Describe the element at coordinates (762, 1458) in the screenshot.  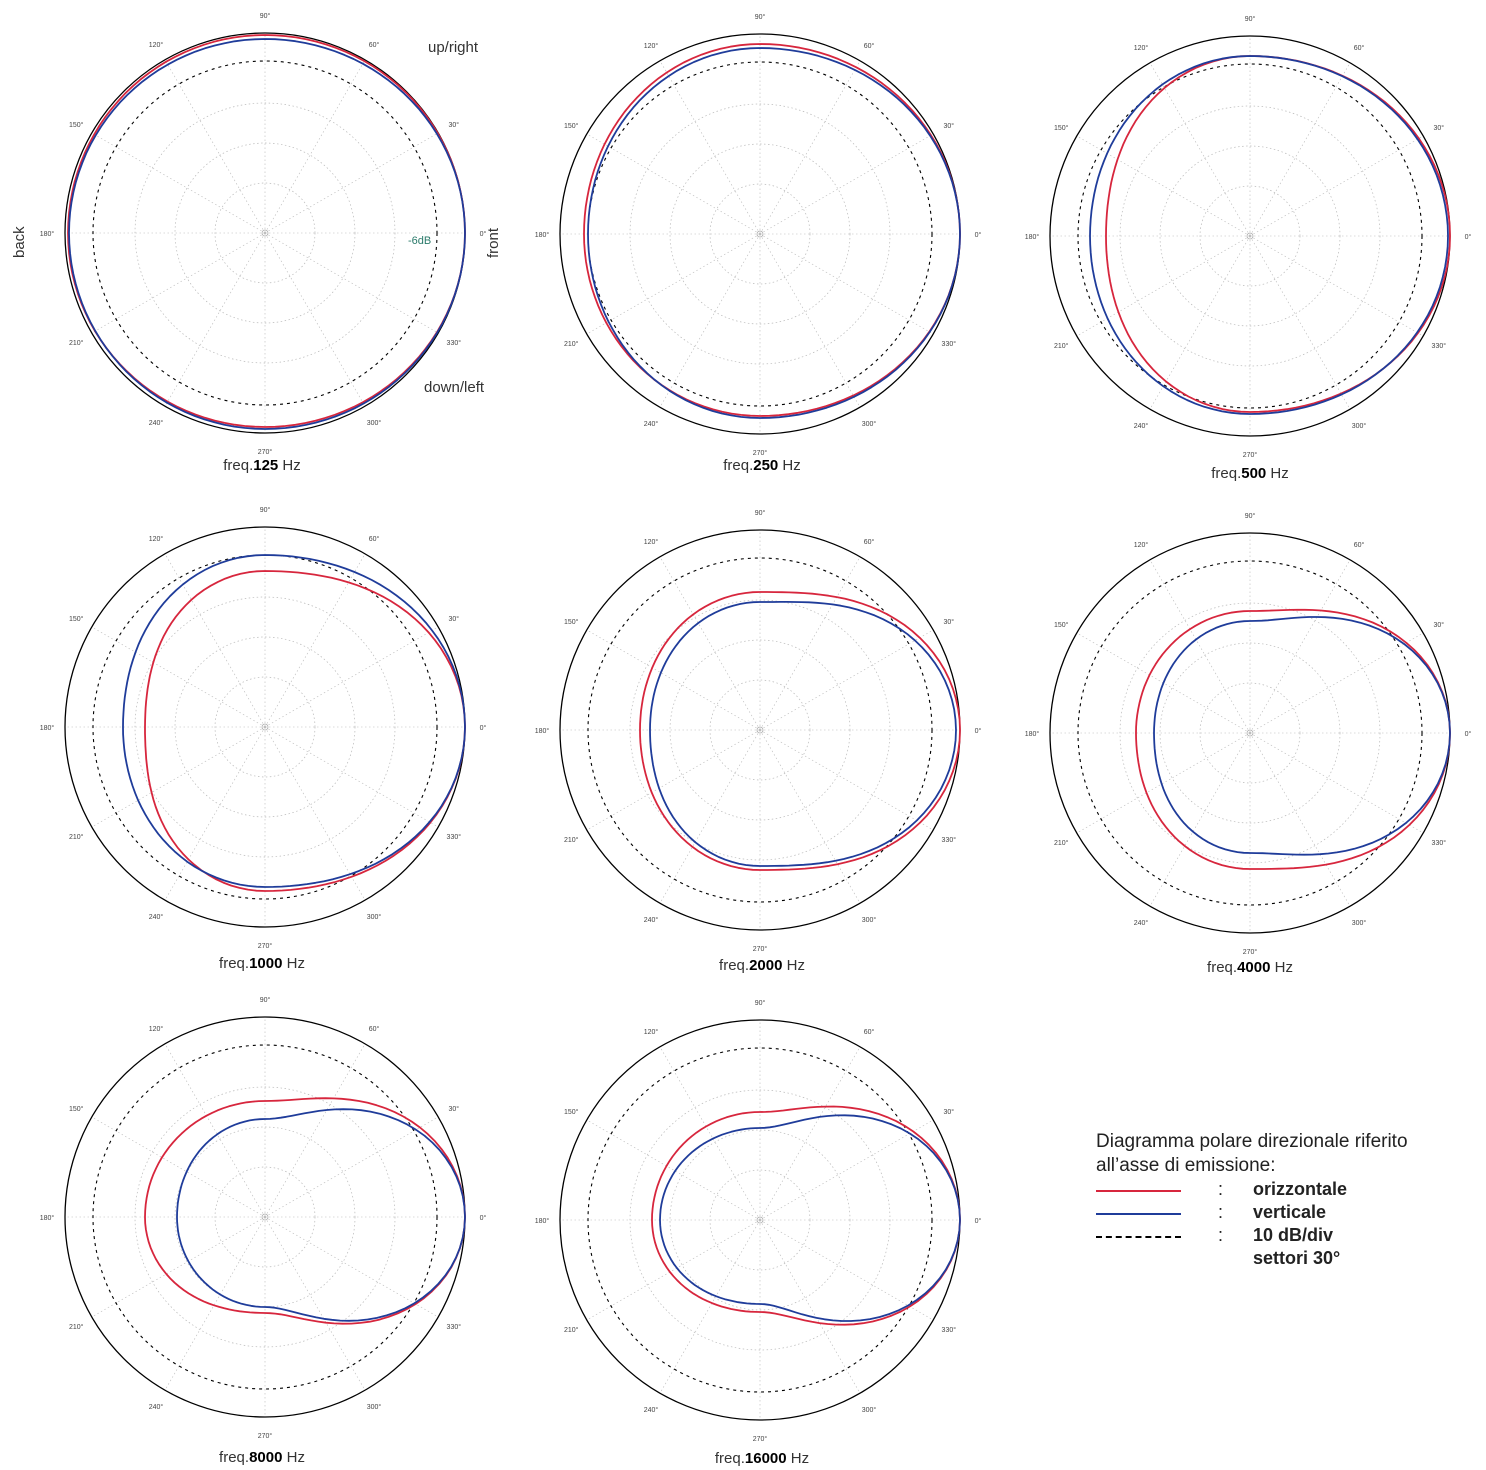
I see `chart-caption-16000: freq.16000 Hz` at that location.